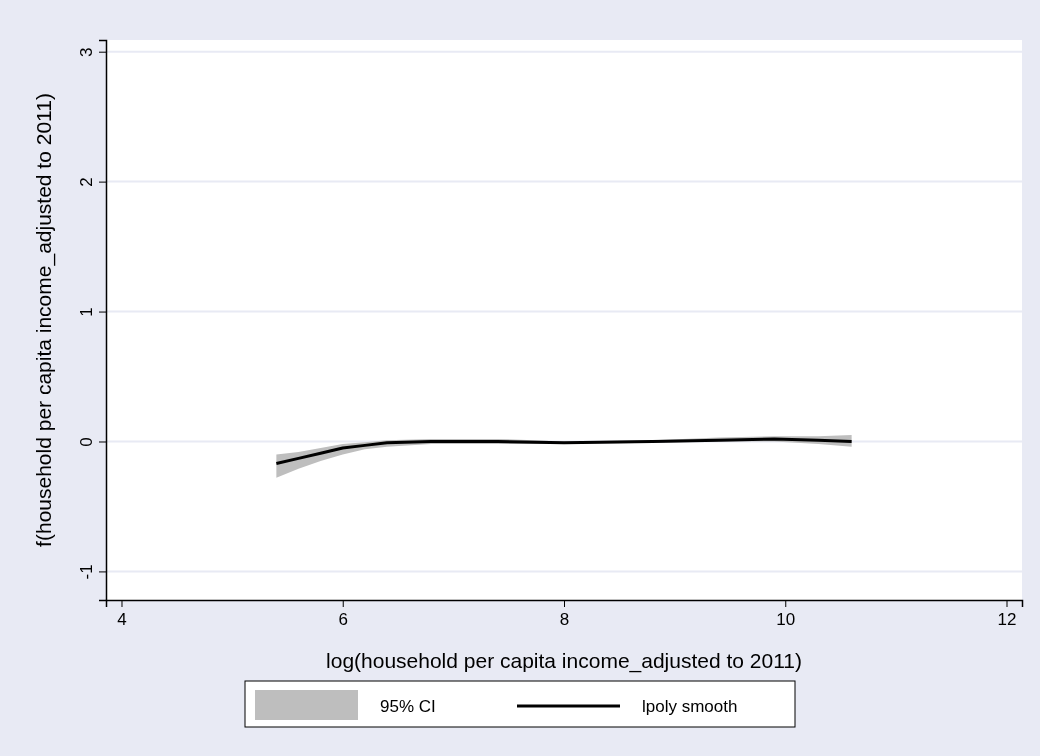  I want to click on x-tick-label: 10, so click(786, 620).